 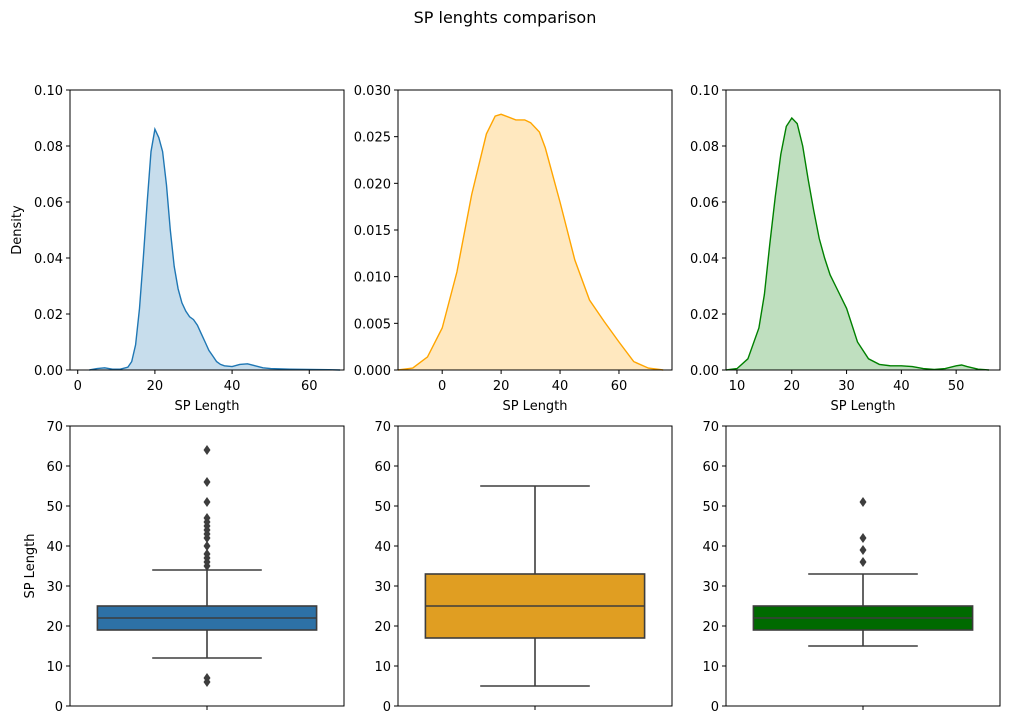 What do you see at coordinates (30, 565) in the screenshot?
I see `y-axis-label: SP Length` at bounding box center [30, 565].